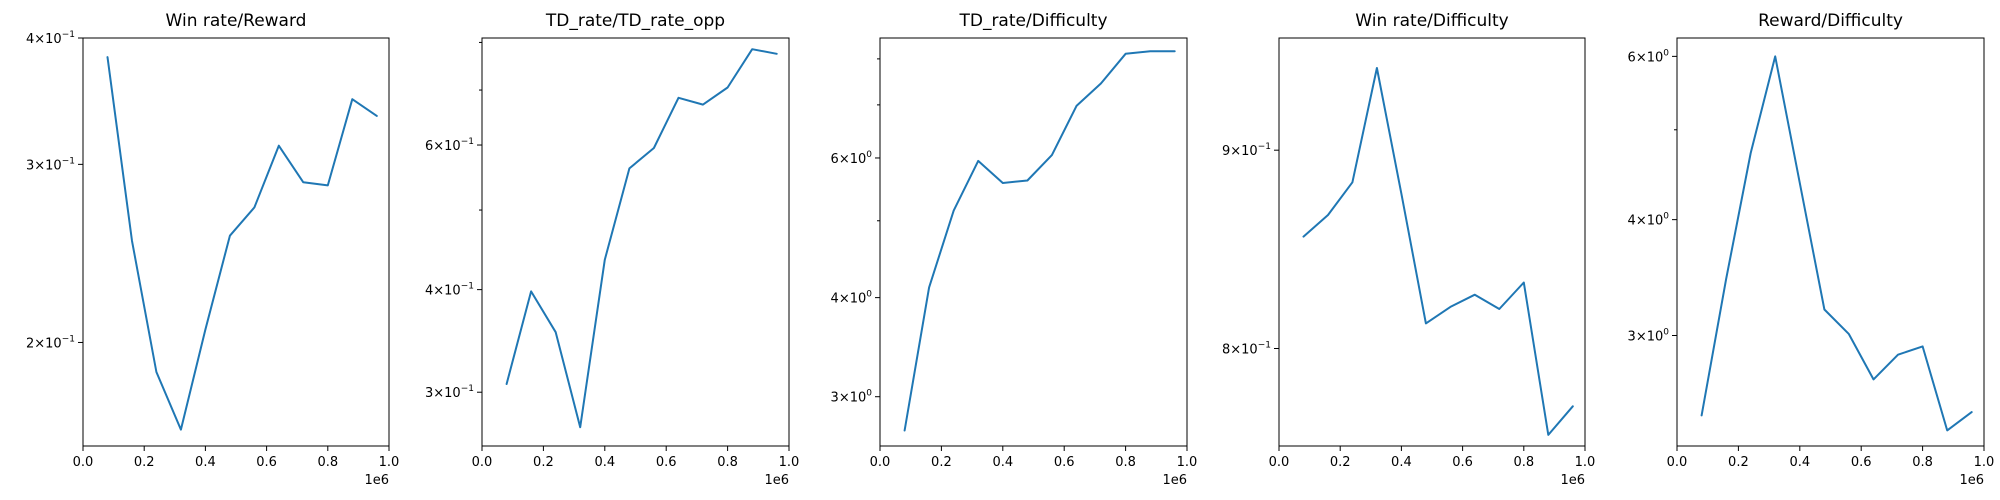  What do you see at coordinates (1830, 21) in the screenshot?
I see `chart-title: Reward/Difficulty` at bounding box center [1830, 21].